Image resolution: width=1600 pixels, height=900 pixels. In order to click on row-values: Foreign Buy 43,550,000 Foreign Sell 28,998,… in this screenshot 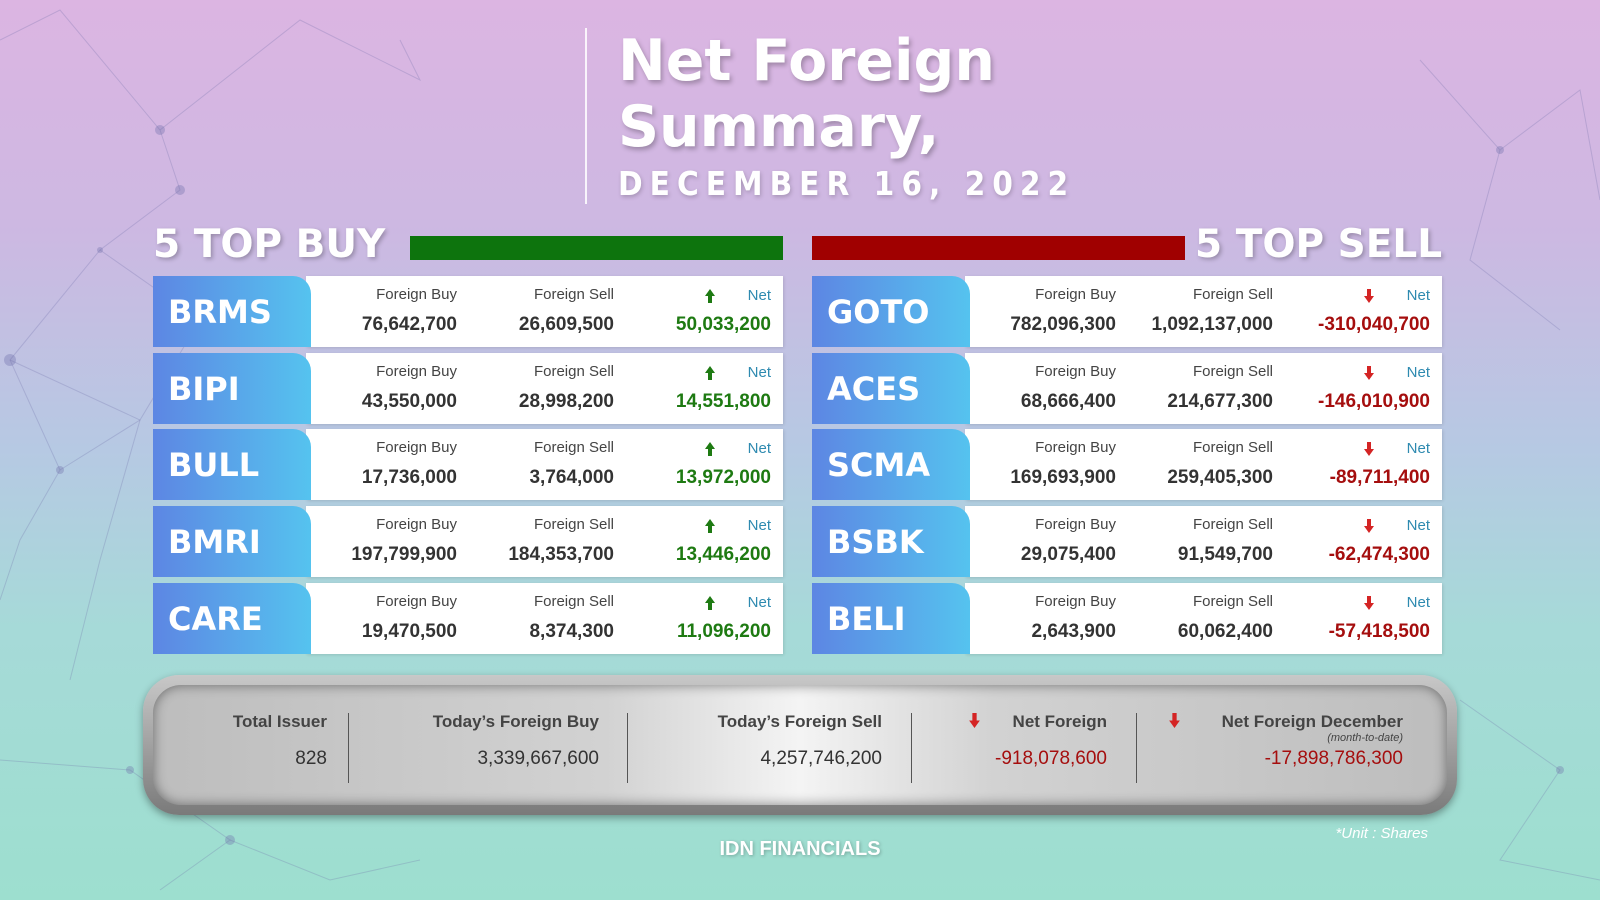, I will do `click(544, 388)`.